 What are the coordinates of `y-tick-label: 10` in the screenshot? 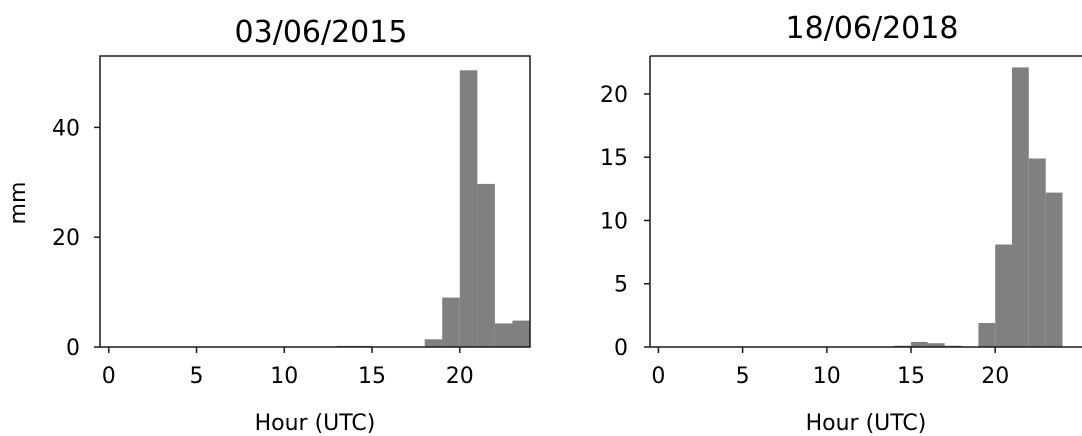 It's located at (614, 221).